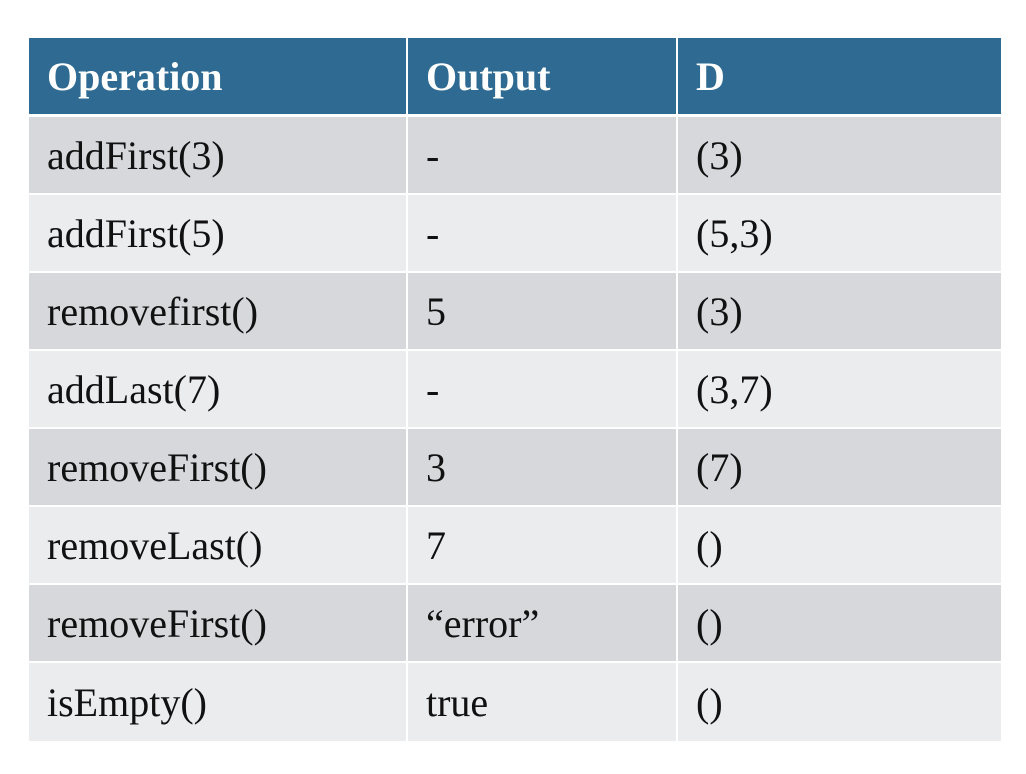 This screenshot has width=1026, height=774. What do you see at coordinates (839, 390) in the screenshot?
I see `cell-d: (3,7)` at bounding box center [839, 390].